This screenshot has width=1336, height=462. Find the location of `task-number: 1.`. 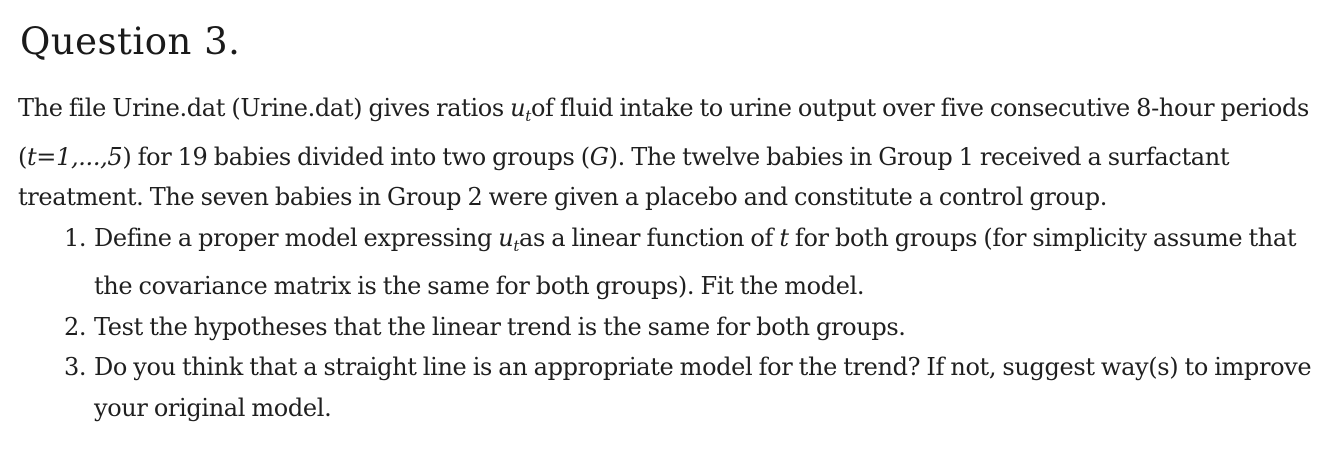

task-number: 1. is located at coordinates (75, 237).